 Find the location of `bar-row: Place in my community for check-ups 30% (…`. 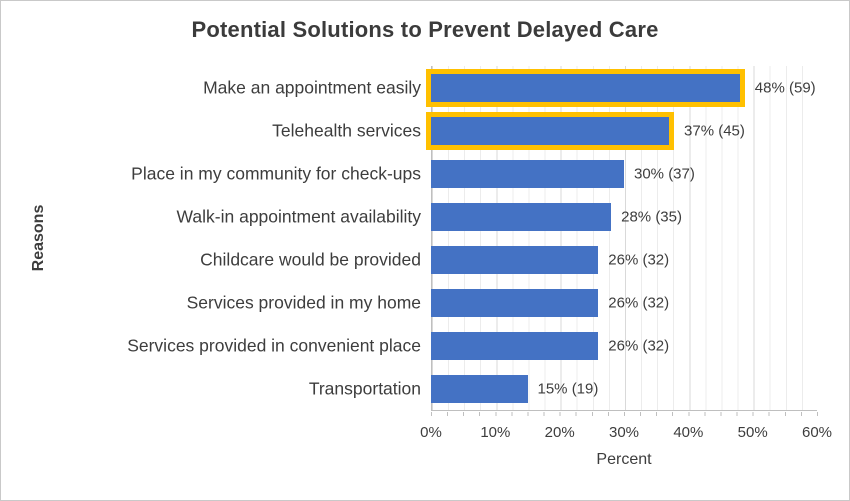

bar-row: Place in my community for check-ups 30% (… is located at coordinates (425, 173).